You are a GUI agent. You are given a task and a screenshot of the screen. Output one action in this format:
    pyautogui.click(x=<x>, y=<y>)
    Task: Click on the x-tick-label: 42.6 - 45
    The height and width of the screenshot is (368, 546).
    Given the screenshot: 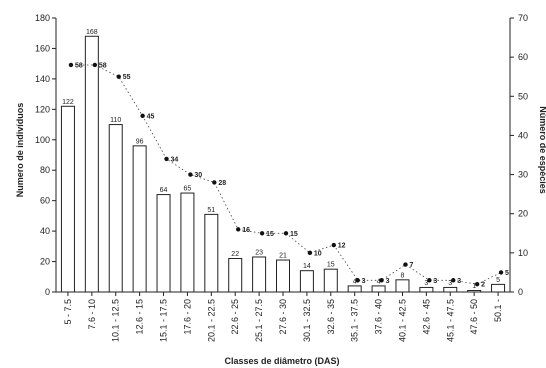 What is the action you would take?
    pyautogui.click(x=426, y=317)
    